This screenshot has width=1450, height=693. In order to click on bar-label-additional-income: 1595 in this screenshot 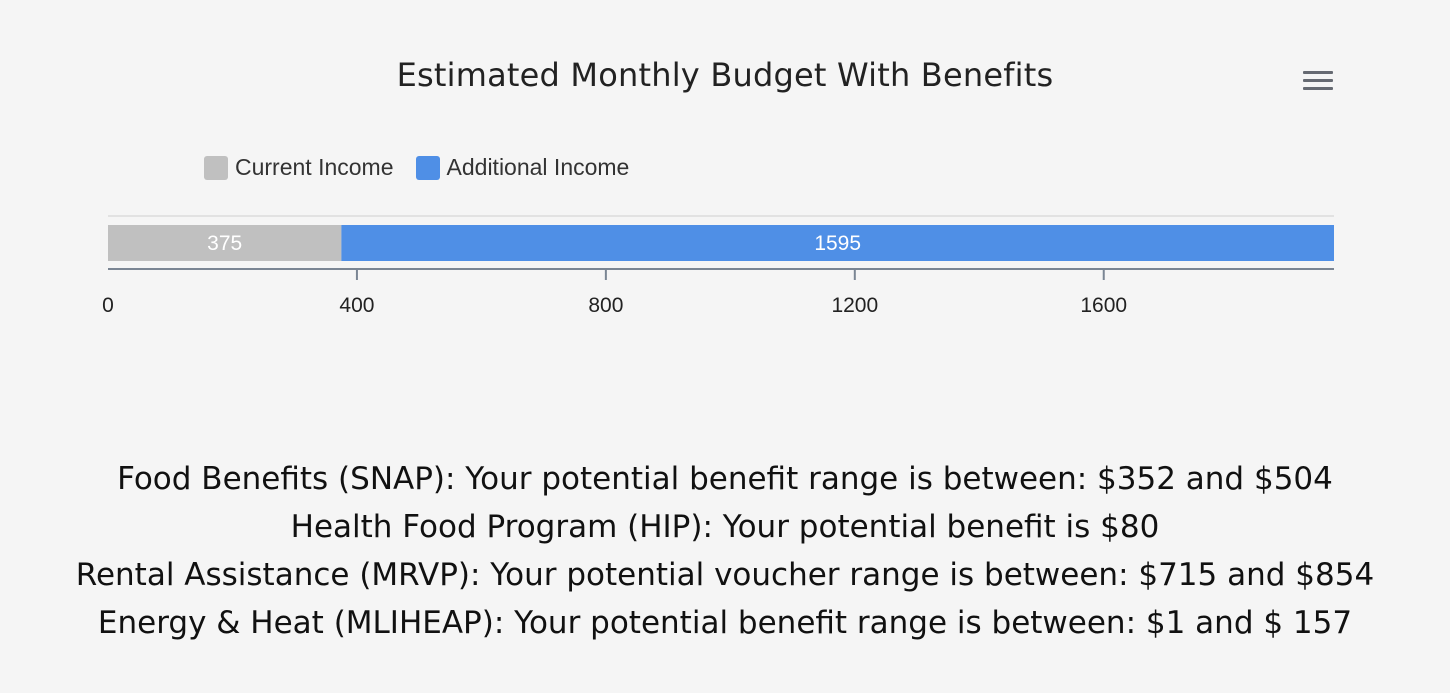, I will do `click(837, 243)`.